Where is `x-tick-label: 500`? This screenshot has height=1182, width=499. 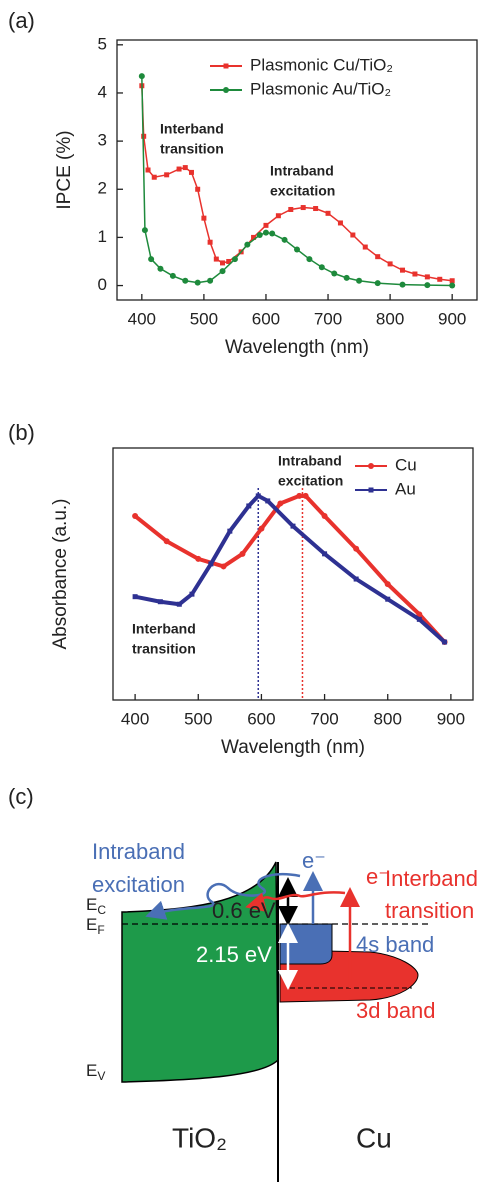
x-tick-label: 500 is located at coordinates (198, 718).